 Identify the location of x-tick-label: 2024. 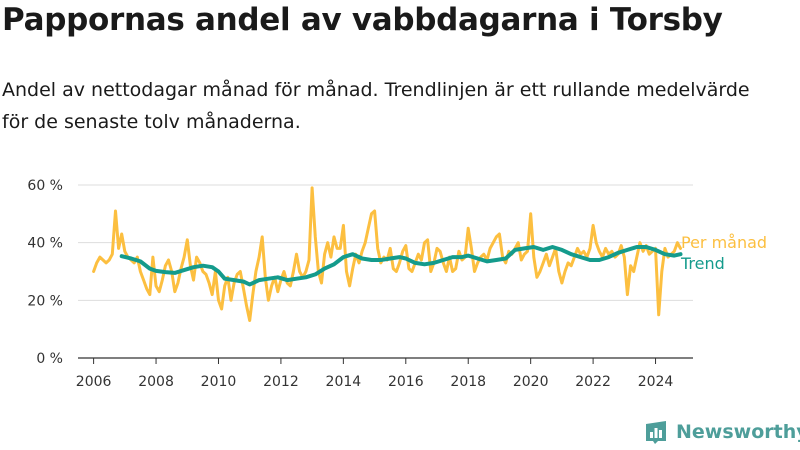
(656, 382).